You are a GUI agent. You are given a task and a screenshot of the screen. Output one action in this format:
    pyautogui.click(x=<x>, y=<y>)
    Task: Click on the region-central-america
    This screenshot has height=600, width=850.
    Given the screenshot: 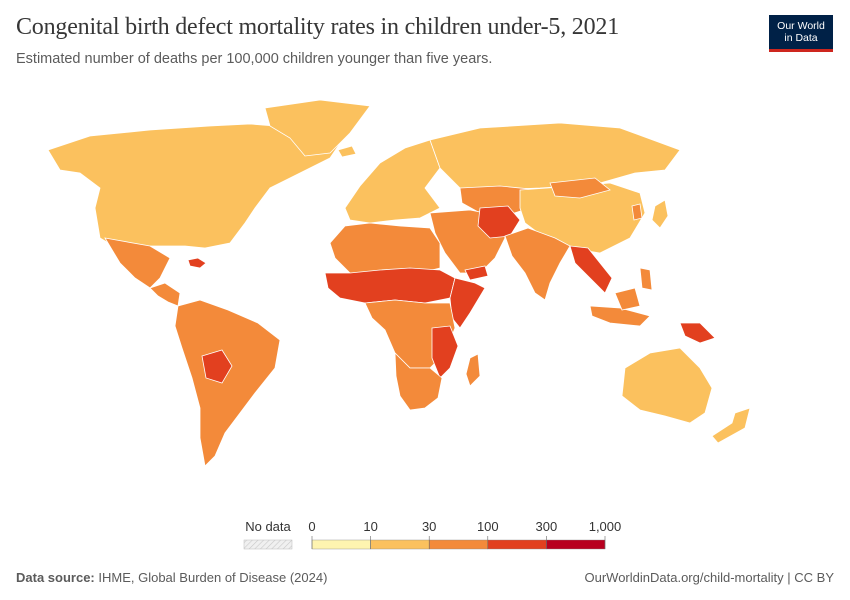 What is the action you would take?
    pyautogui.click(x=165, y=294)
    